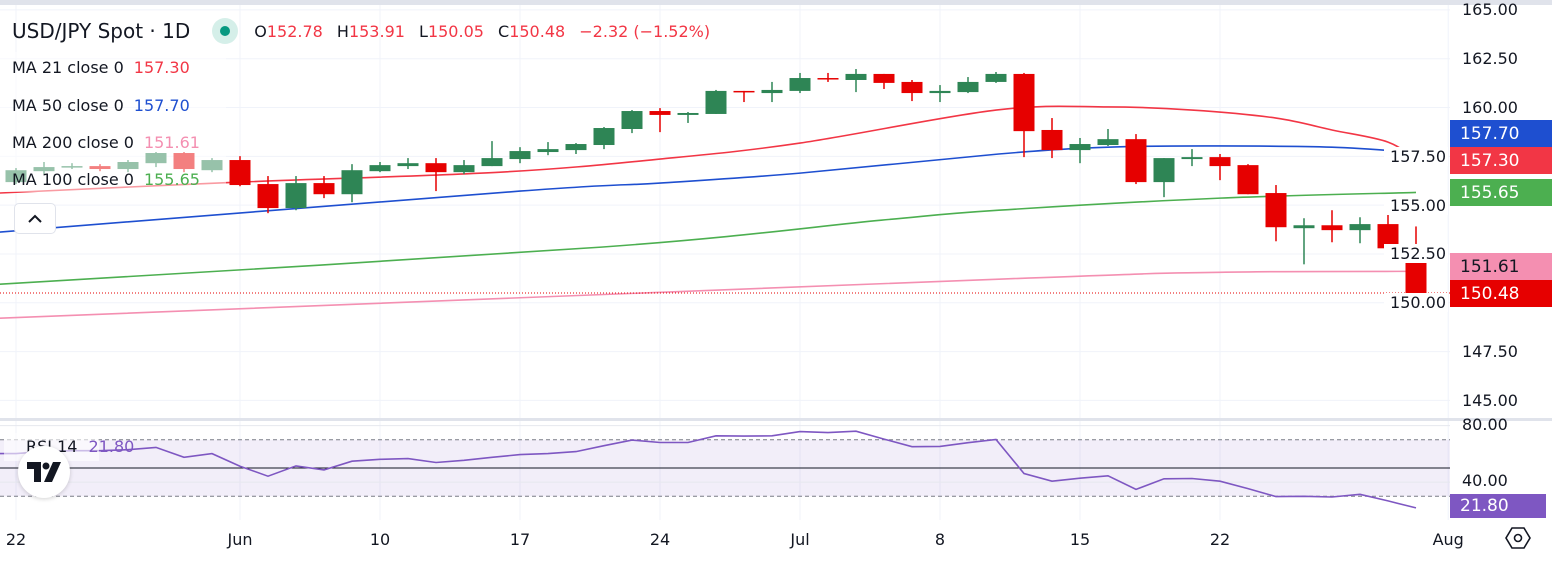 Image resolution: width=1552 pixels, height=565 pixels. I want to click on top-border, so click(776, 2).